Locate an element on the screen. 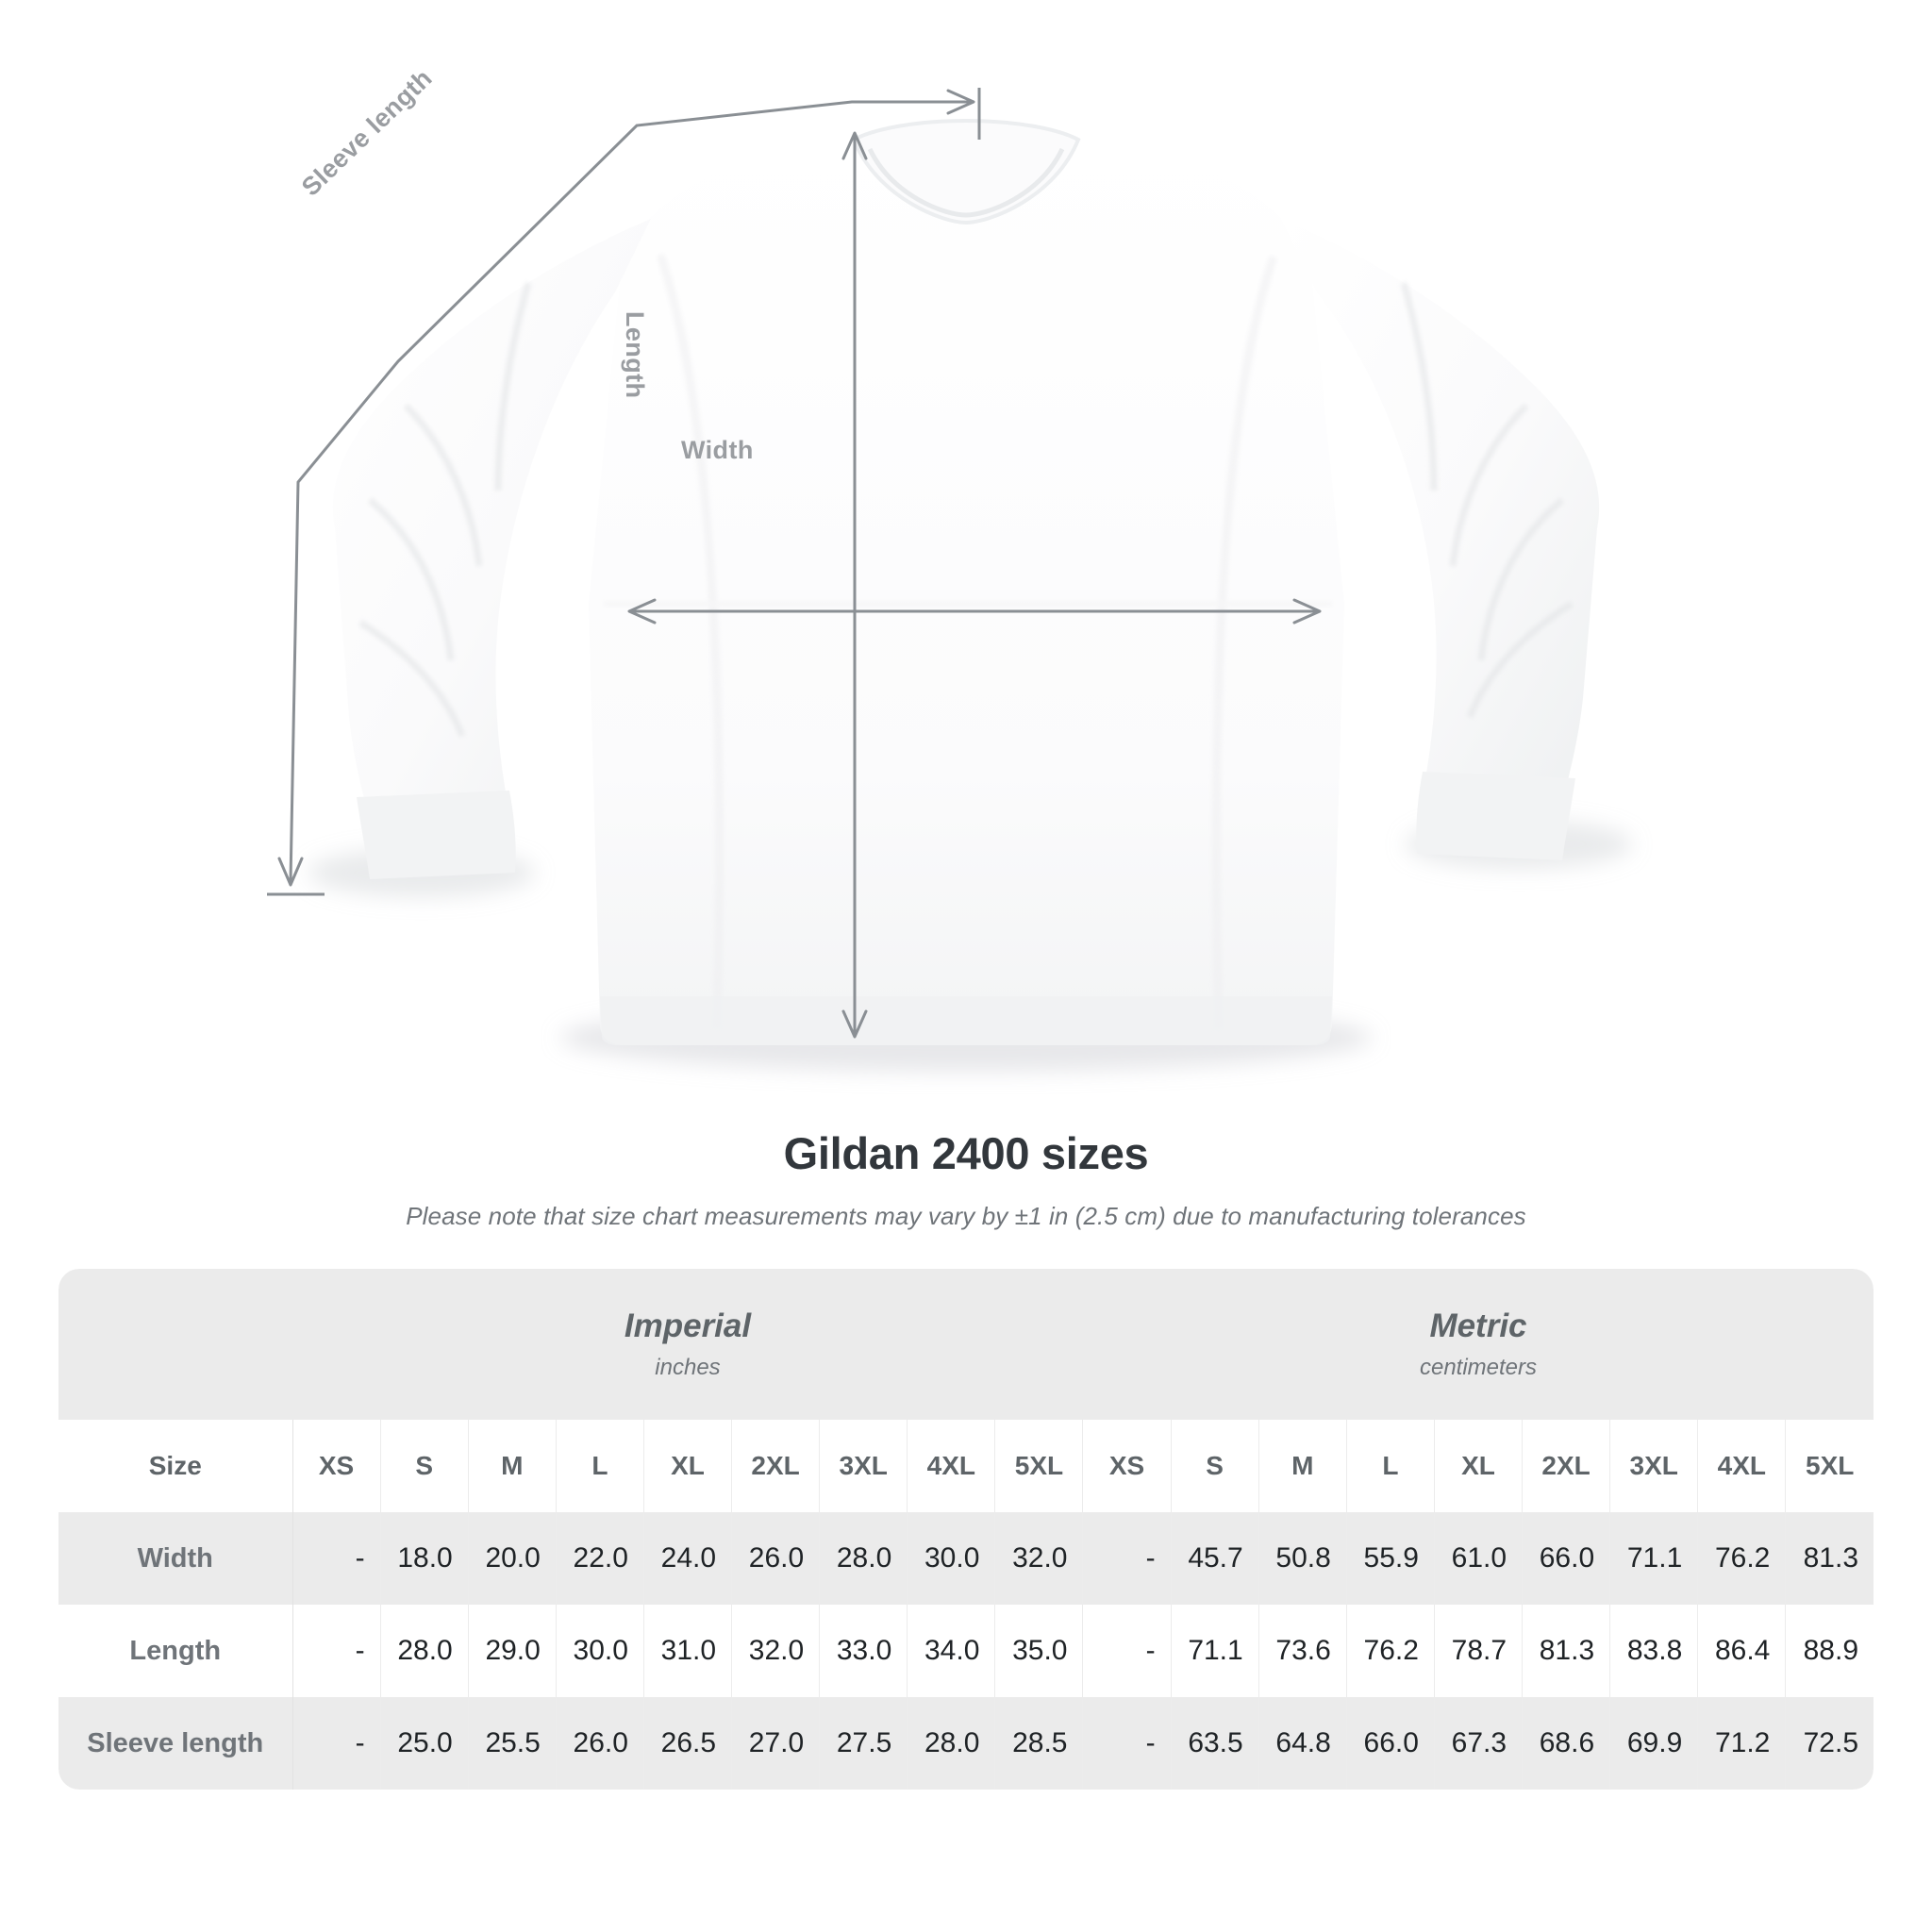 The width and height of the screenshot is (1932, 1932). measurement-cell: 73.6 is located at coordinates (1302, 1651).